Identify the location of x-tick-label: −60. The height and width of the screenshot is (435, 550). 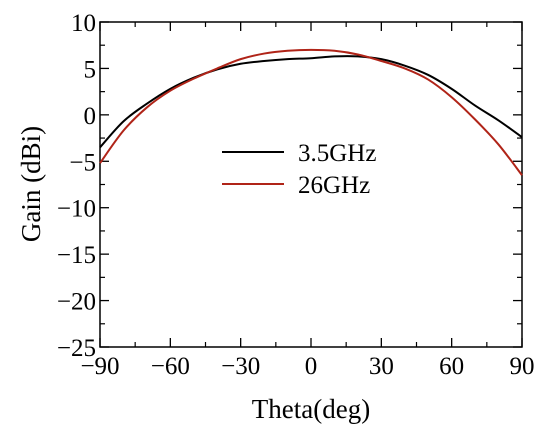
(170, 366).